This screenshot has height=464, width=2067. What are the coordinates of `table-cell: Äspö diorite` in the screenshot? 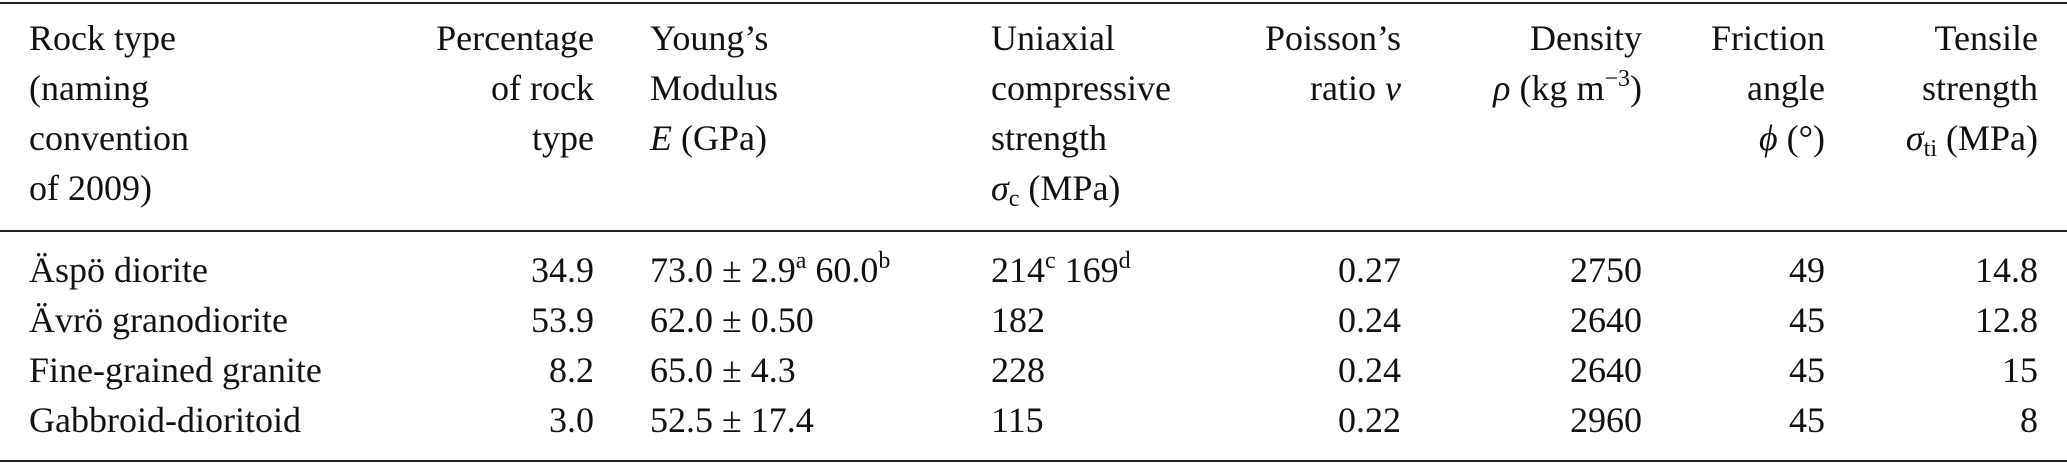 It's located at (118, 270).